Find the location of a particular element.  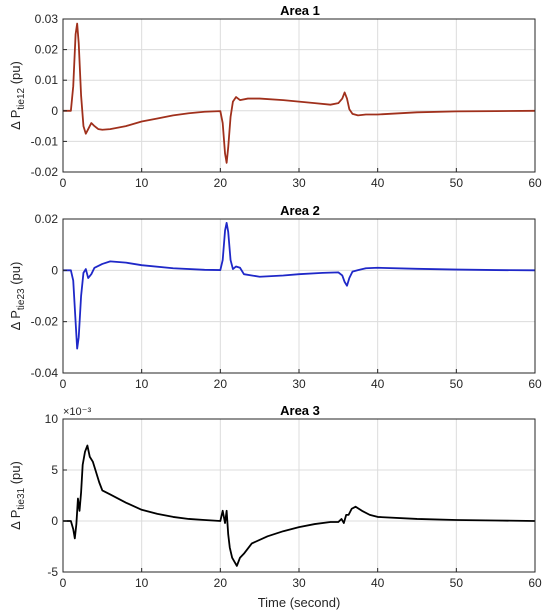

chart-title: Area 3 is located at coordinates (300, 410).